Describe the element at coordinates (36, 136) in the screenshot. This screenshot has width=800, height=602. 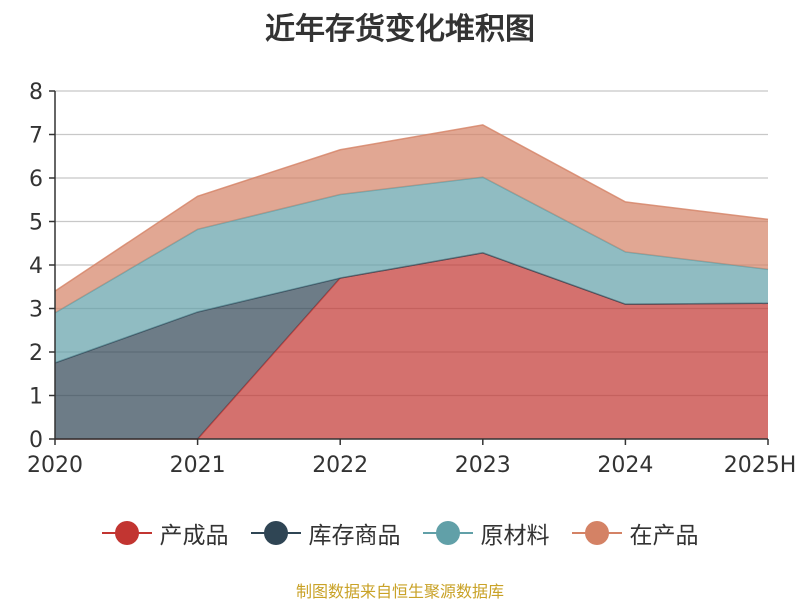
I see `y-tick-label: 7` at that location.